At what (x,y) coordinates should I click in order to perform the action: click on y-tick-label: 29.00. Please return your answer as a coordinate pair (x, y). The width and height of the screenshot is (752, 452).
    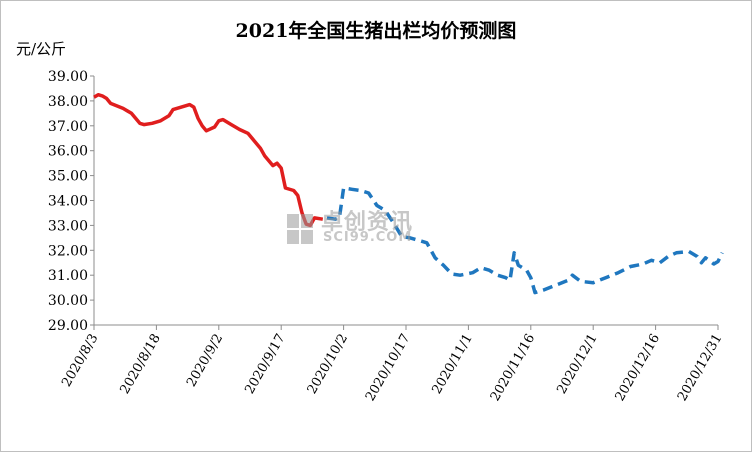
    Looking at the image, I should click on (68, 326).